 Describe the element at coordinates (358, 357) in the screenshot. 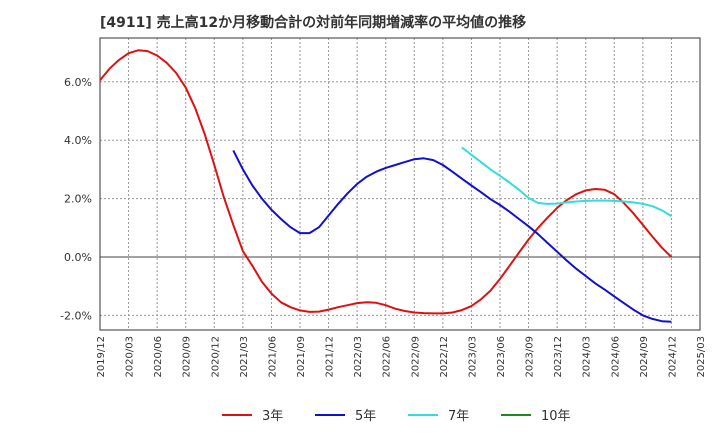

I see `x-tick-label: 2022/03` at that location.